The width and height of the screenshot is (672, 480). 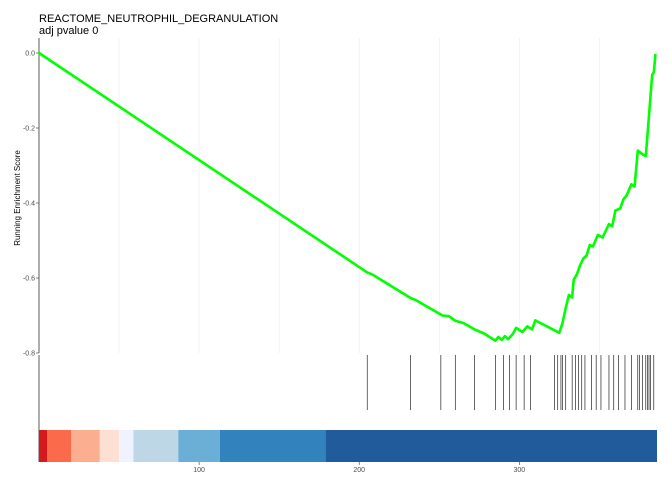 I want to click on x-tick-label: 200, so click(x=359, y=470).